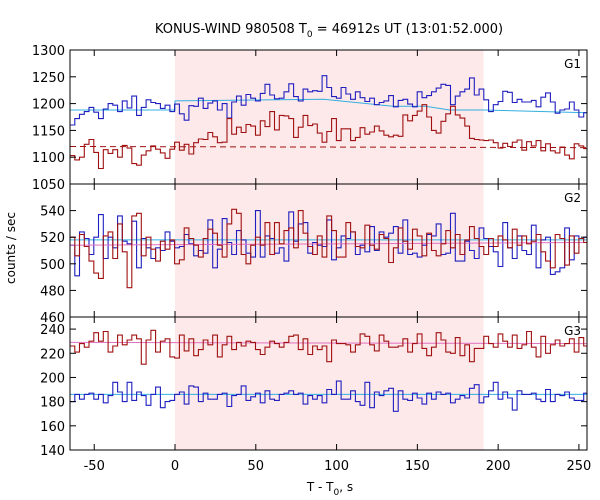  What do you see at coordinates (328, 137) in the screenshot?
I see `data-series-G1-b` at bounding box center [328, 137].